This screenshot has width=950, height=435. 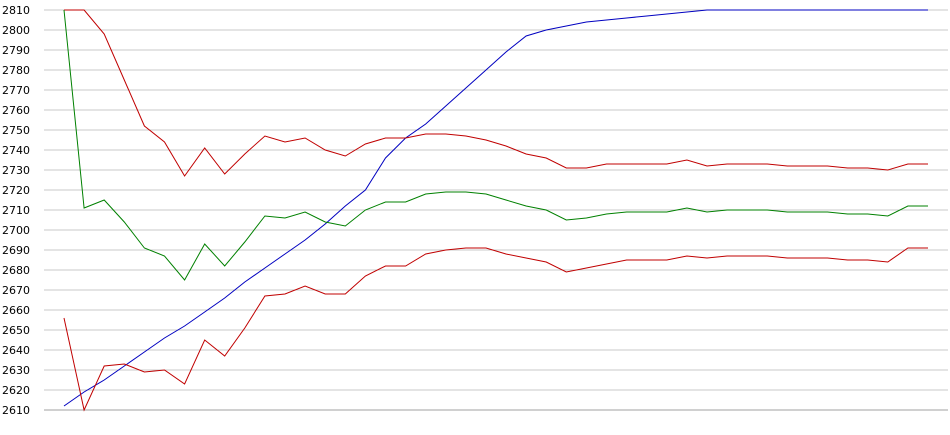 I want to click on y-tick-label: 2630, so click(x=16, y=370).